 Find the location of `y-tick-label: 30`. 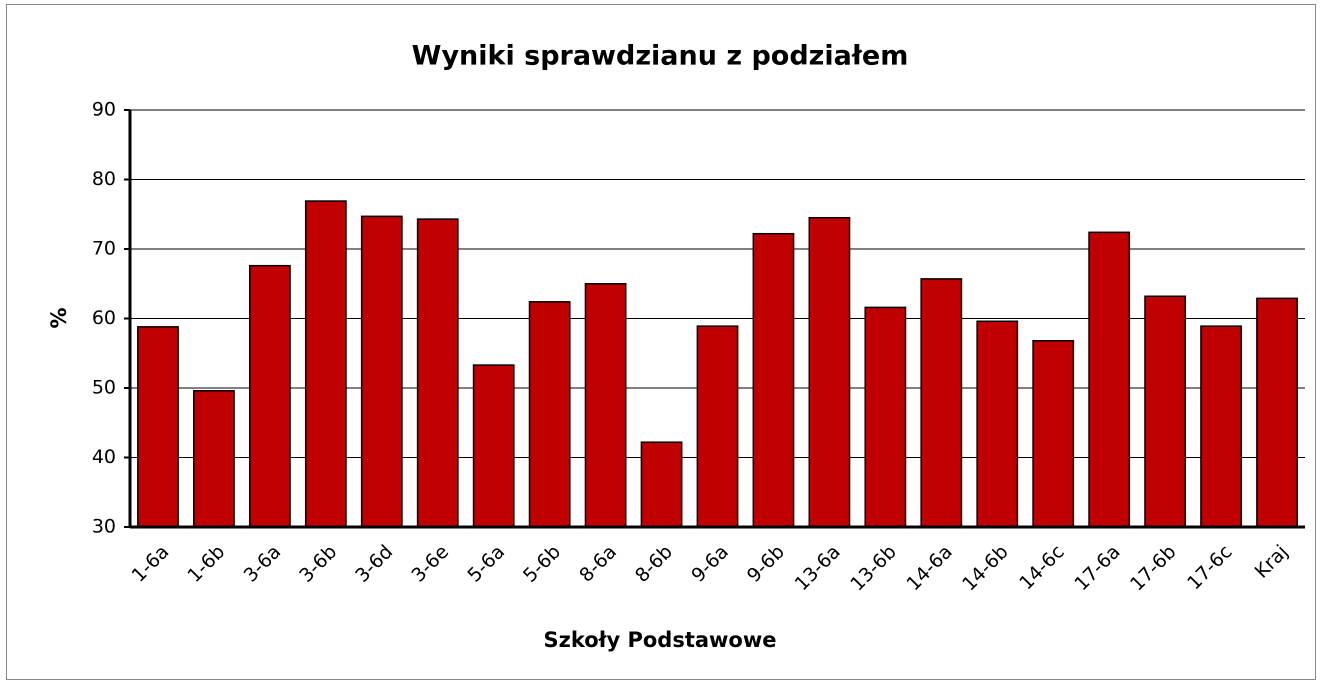

y-tick-label: 30 is located at coordinates (104, 527).